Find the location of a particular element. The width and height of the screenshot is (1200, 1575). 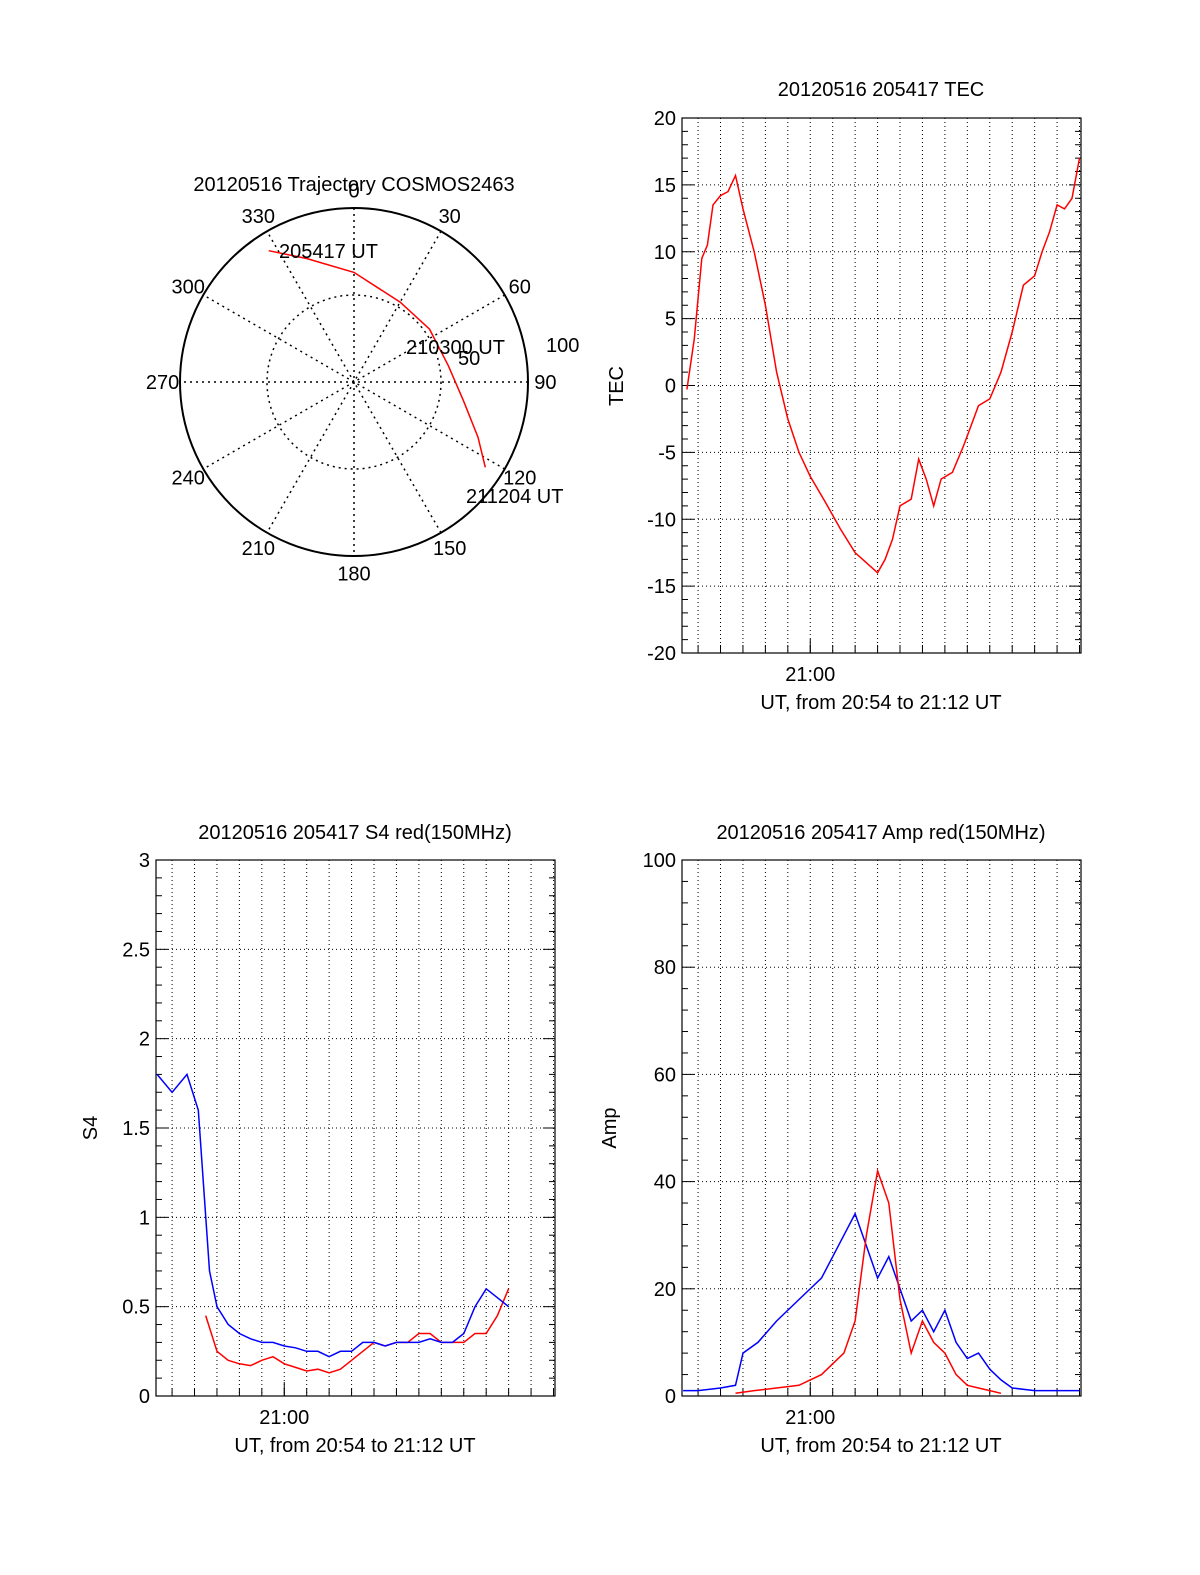

s4-series-0-line is located at coordinates (357, 1331).